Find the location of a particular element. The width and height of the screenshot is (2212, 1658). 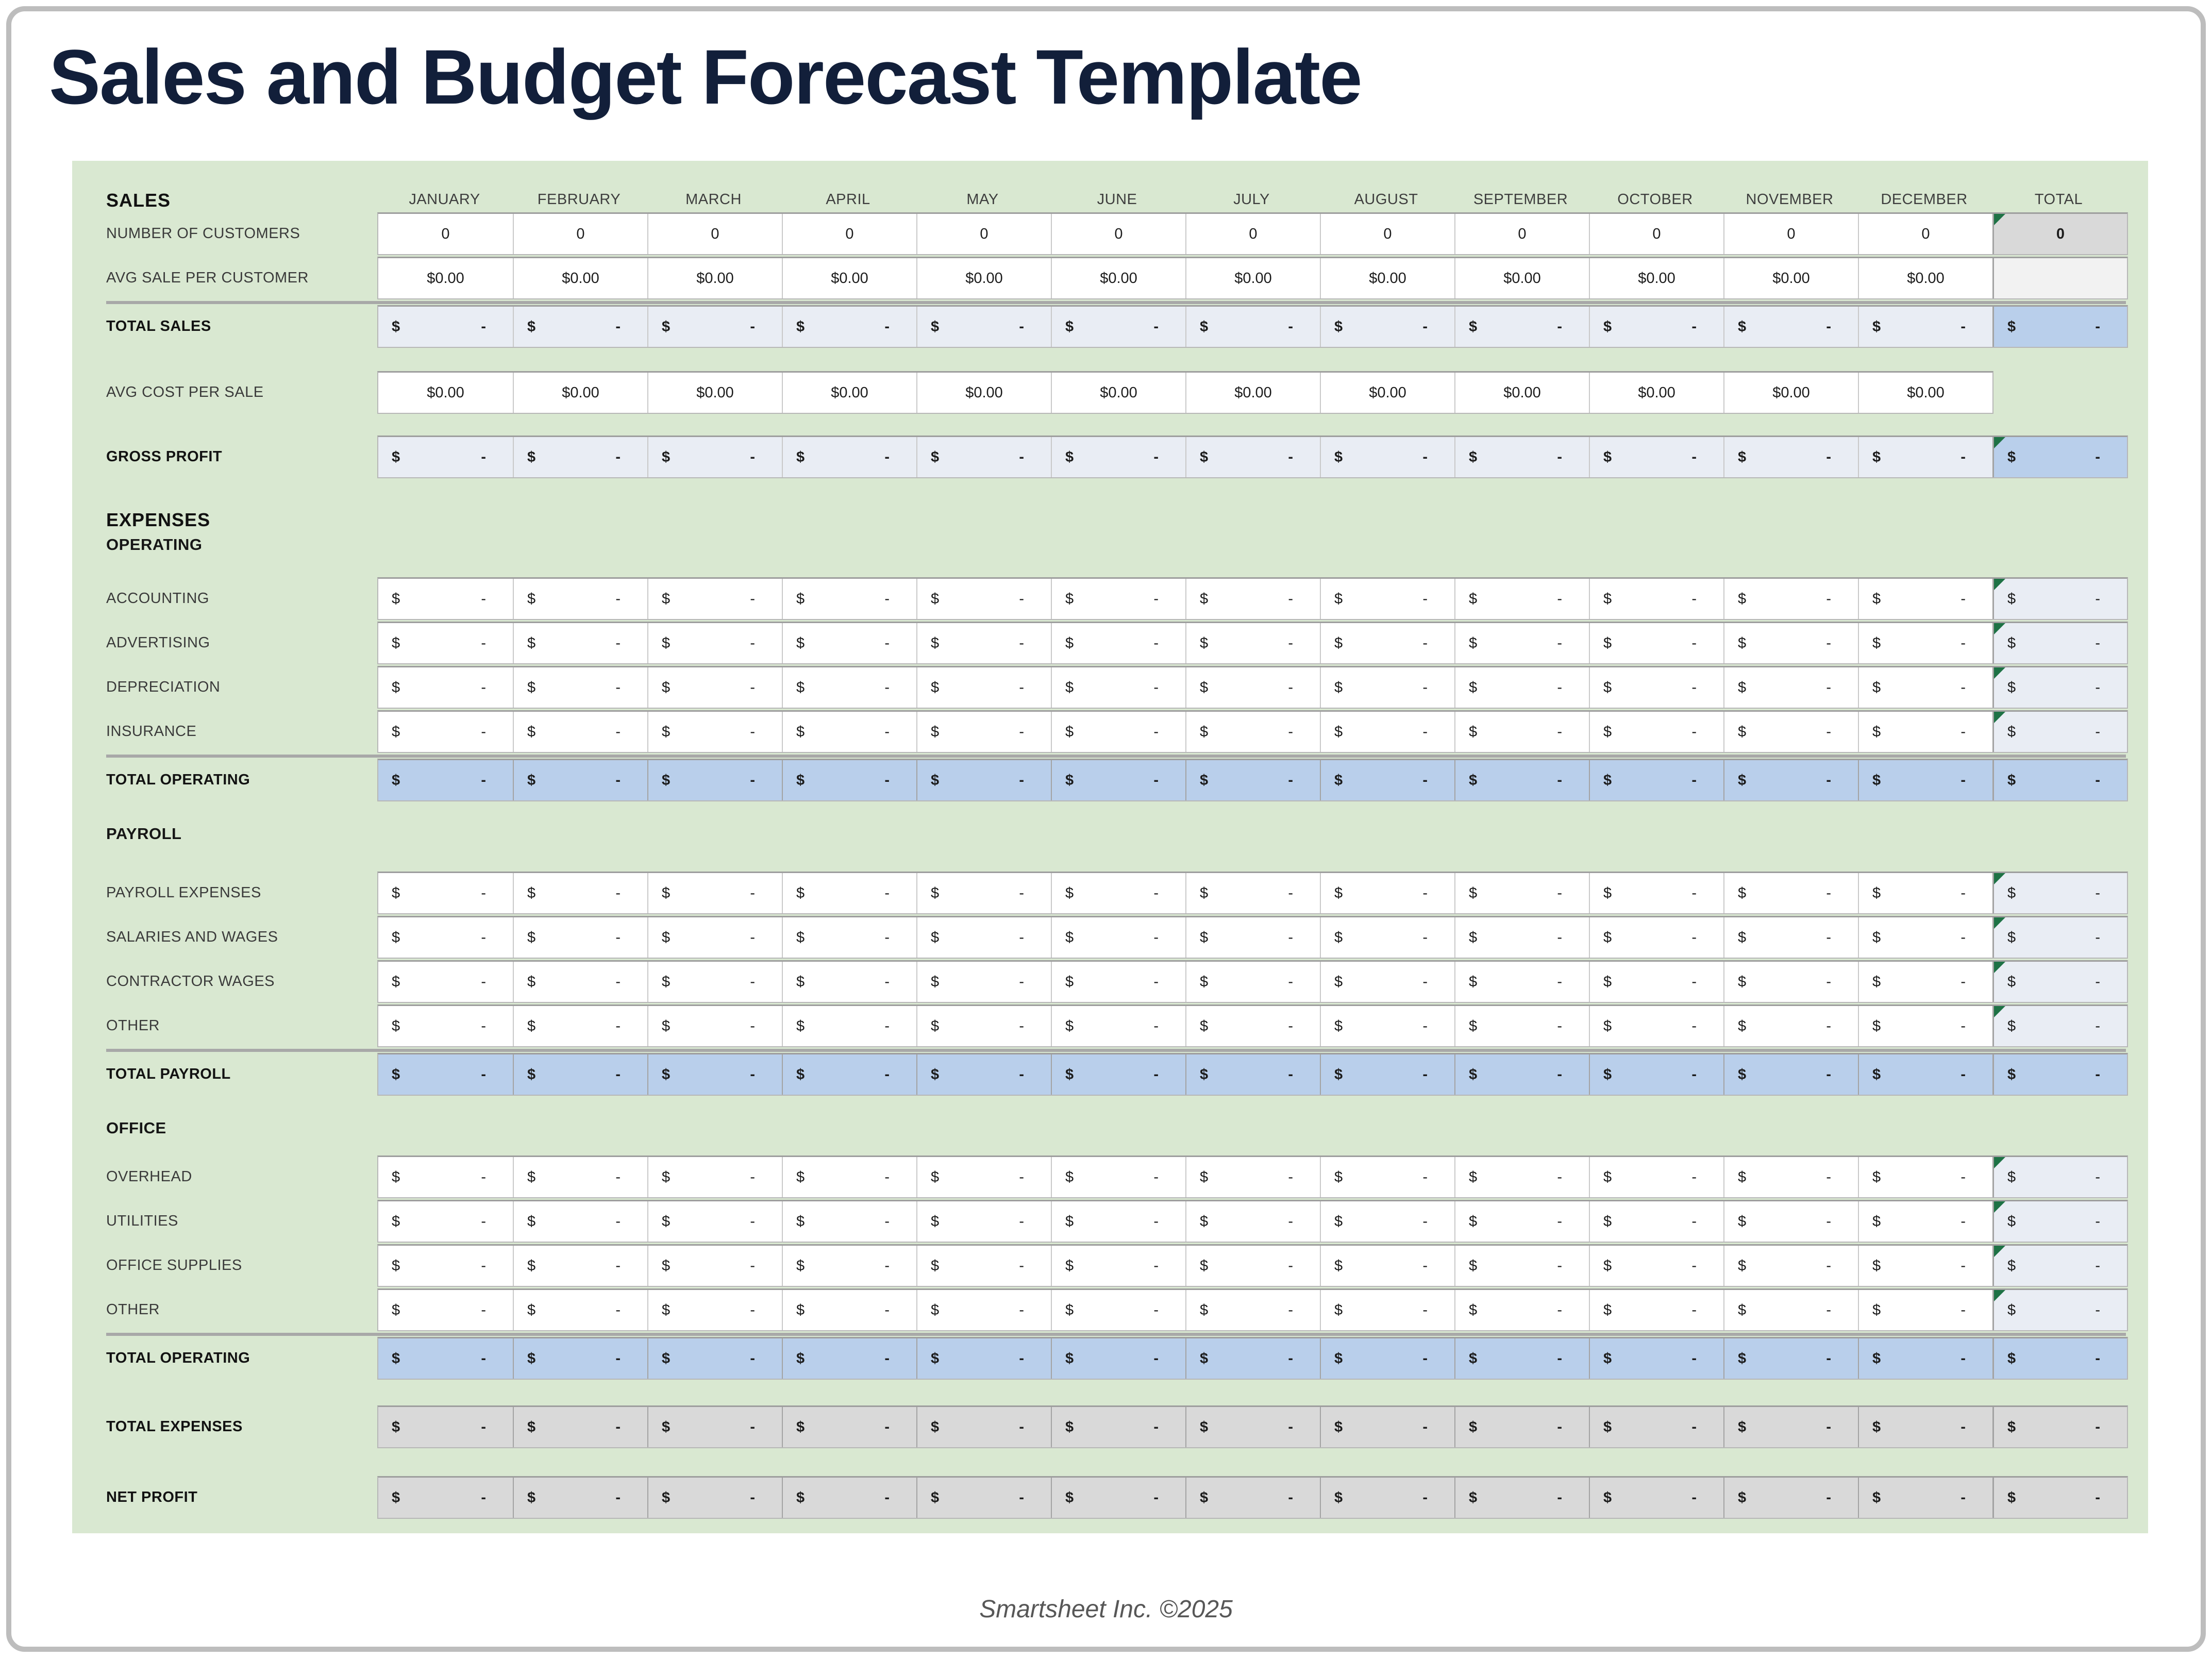

cell-gross-profit-november: $ - is located at coordinates (1790, 457).